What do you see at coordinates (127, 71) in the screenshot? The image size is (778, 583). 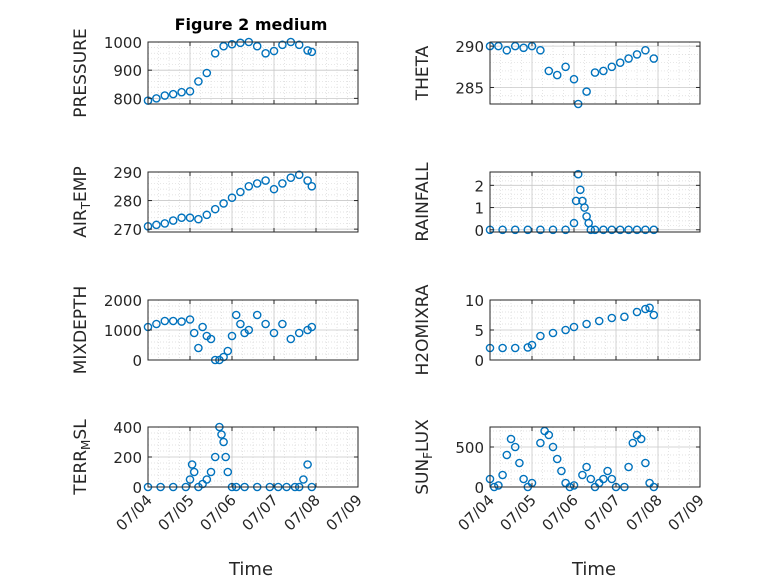 I see `y-tick-label: 900` at bounding box center [127, 71].